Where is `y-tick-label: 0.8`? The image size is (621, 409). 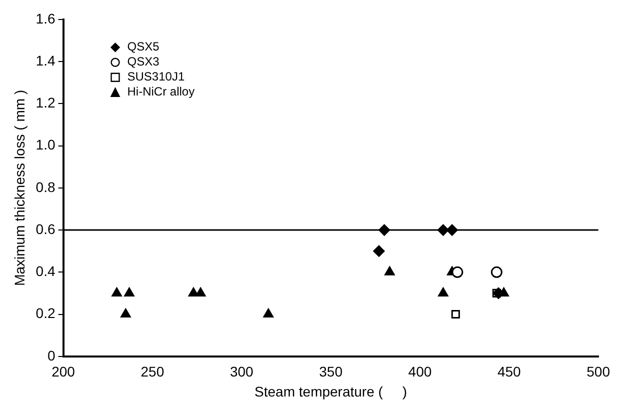
y-tick-label: 0.8 is located at coordinates (46, 186).